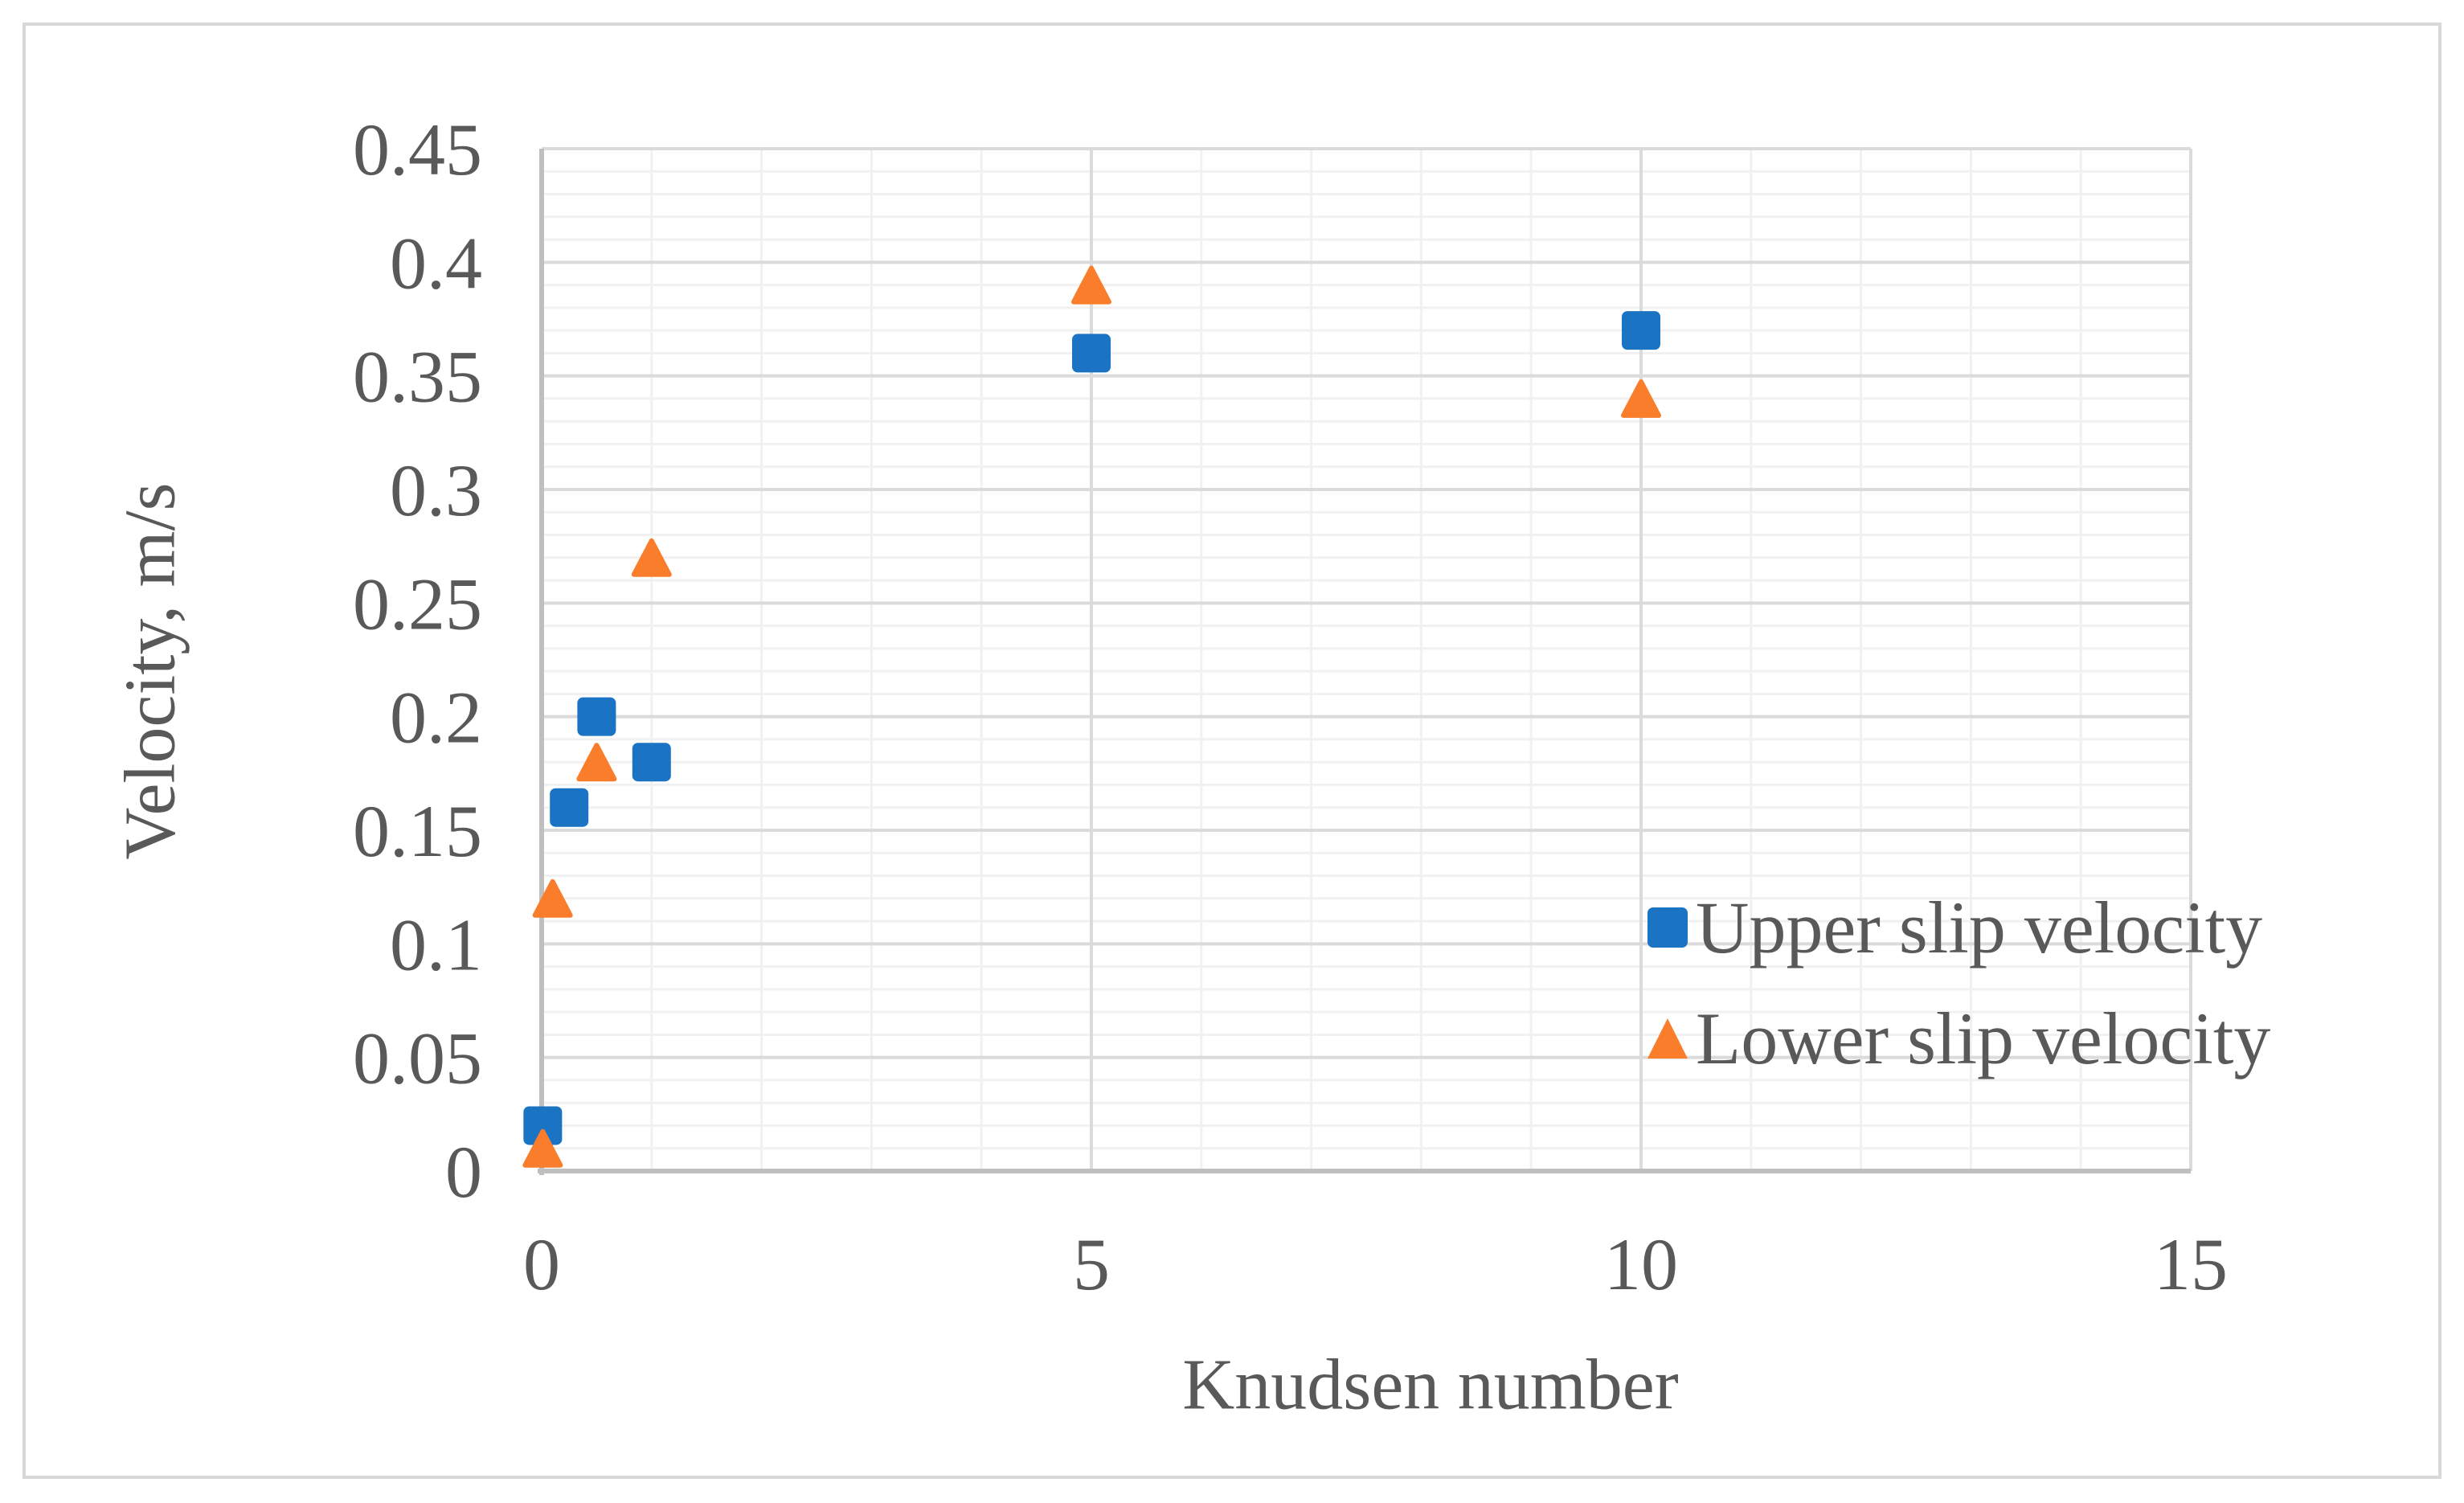 The height and width of the screenshot is (1503, 2464). What do you see at coordinates (1641, 1264) in the screenshot?
I see `x-tick-label: 10` at bounding box center [1641, 1264].